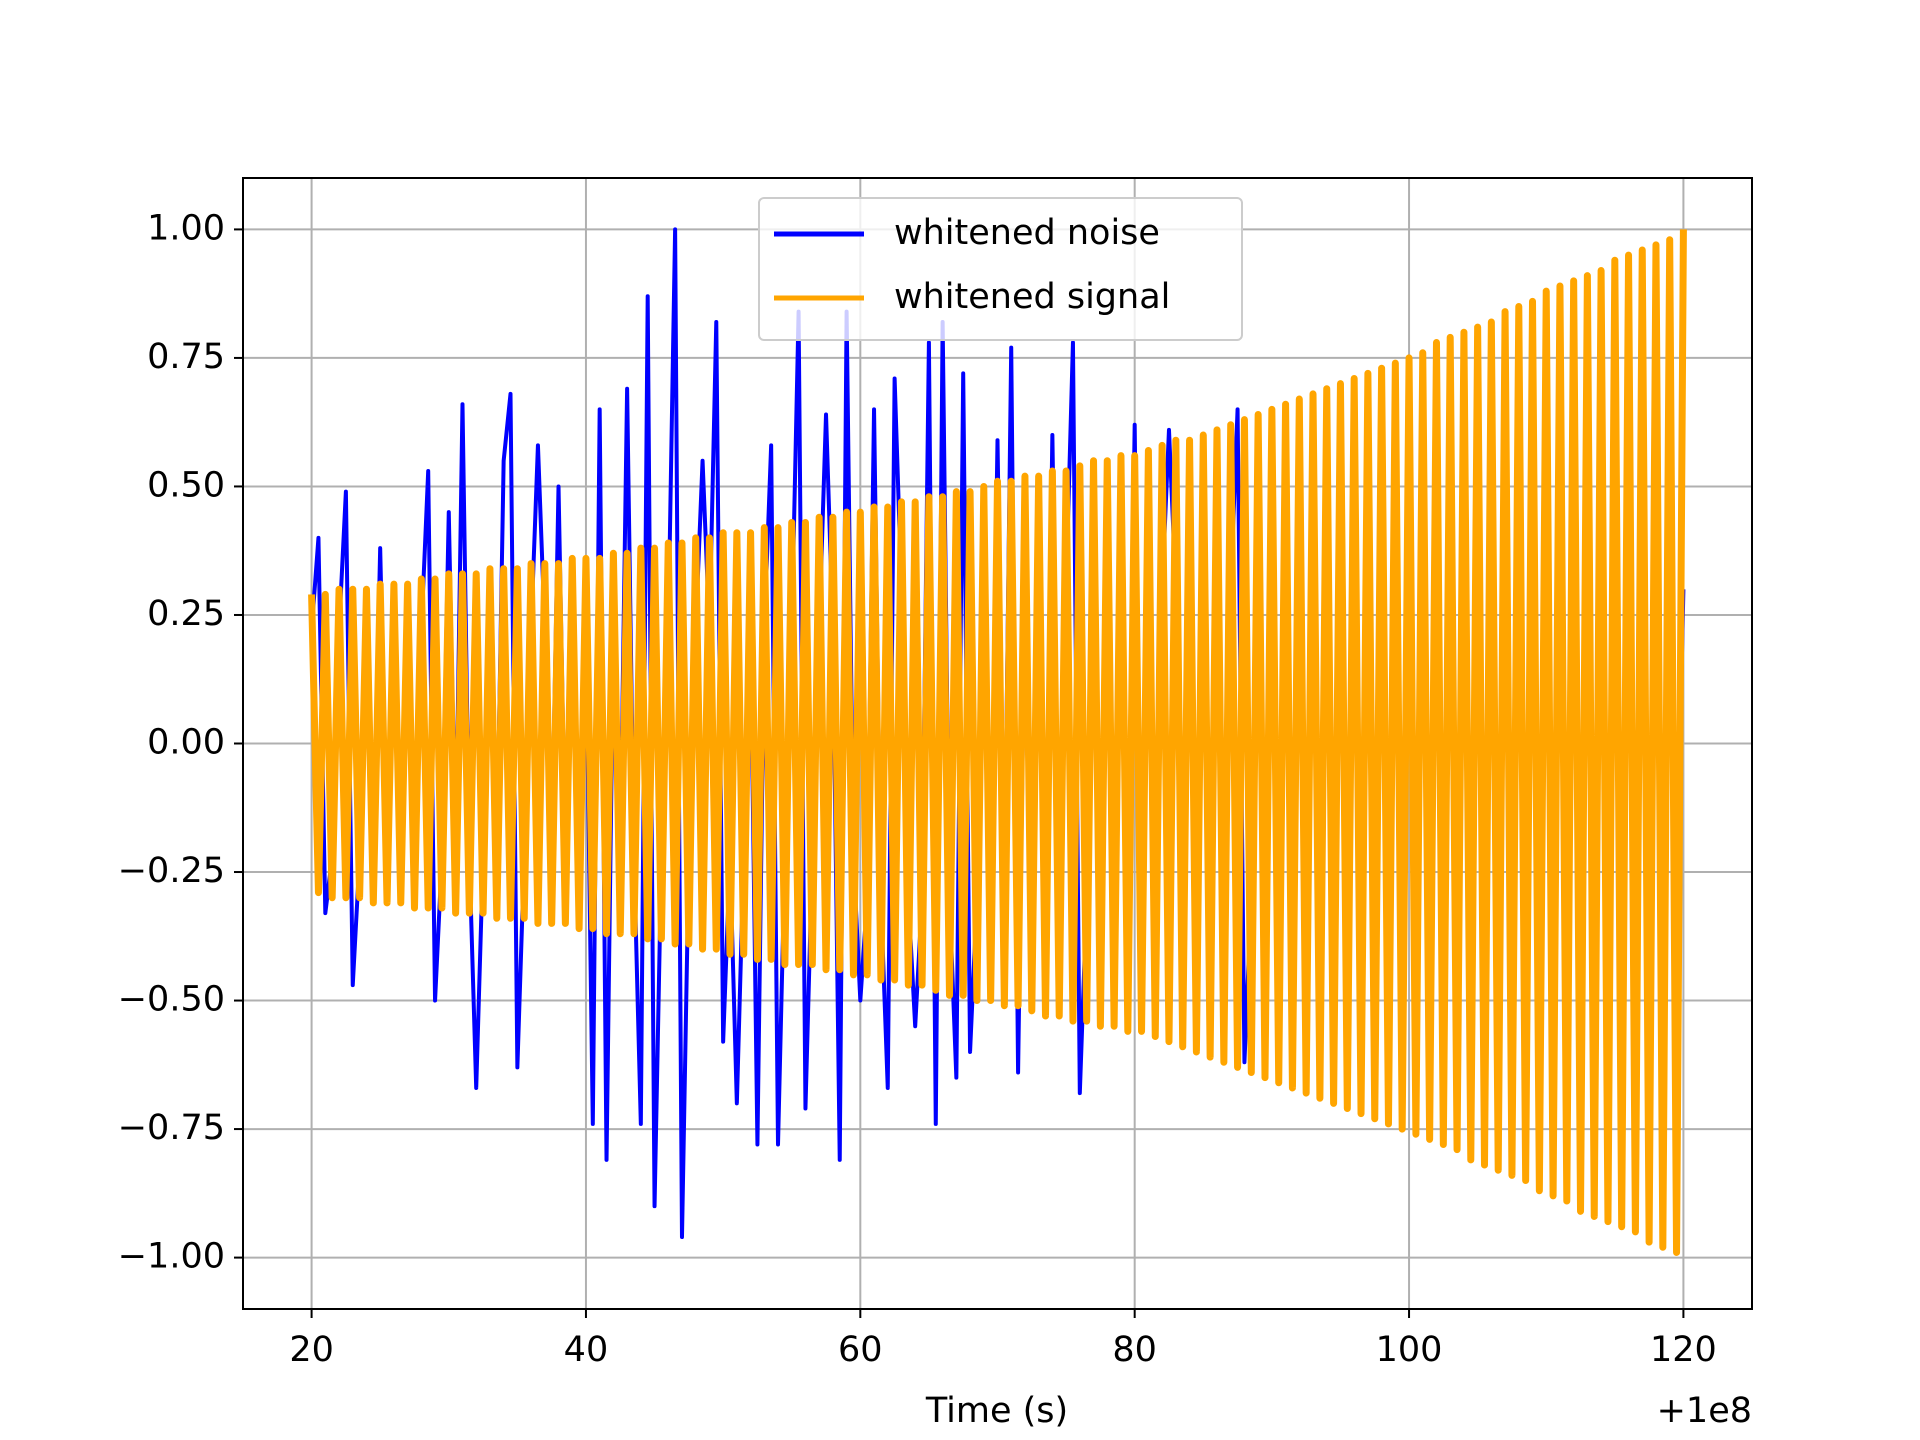 The image size is (1920, 1440). What do you see at coordinates (171, 1257) in the screenshot?
I see `y-tick-label: −1.00` at bounding box center [171, 1257].